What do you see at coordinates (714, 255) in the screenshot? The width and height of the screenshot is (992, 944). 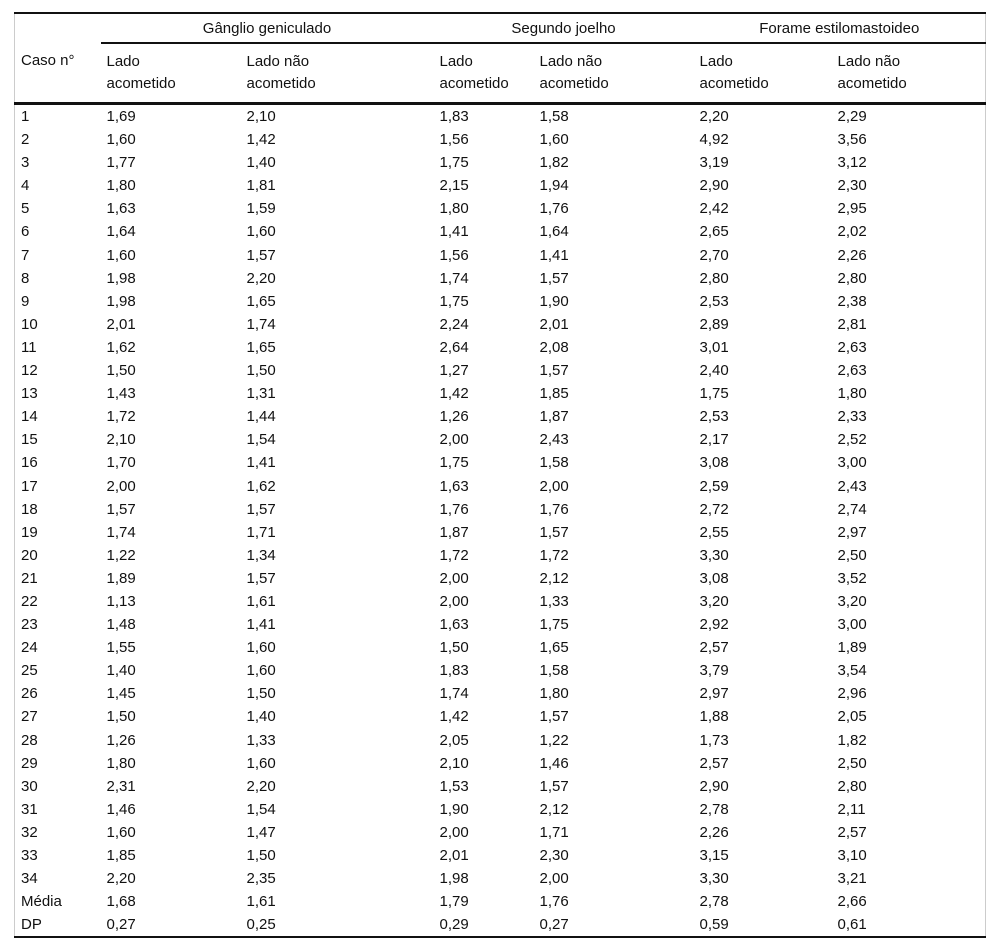 I see `value-cell: 2,70` at bounding box center [714, 255].